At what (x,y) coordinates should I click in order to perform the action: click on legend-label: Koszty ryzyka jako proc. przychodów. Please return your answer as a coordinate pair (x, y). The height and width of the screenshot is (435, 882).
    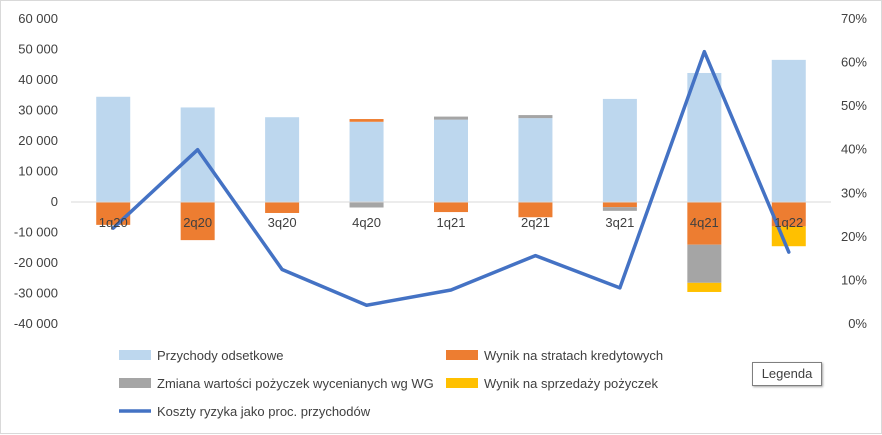
    Looking at the image, I should click on (264, 411).